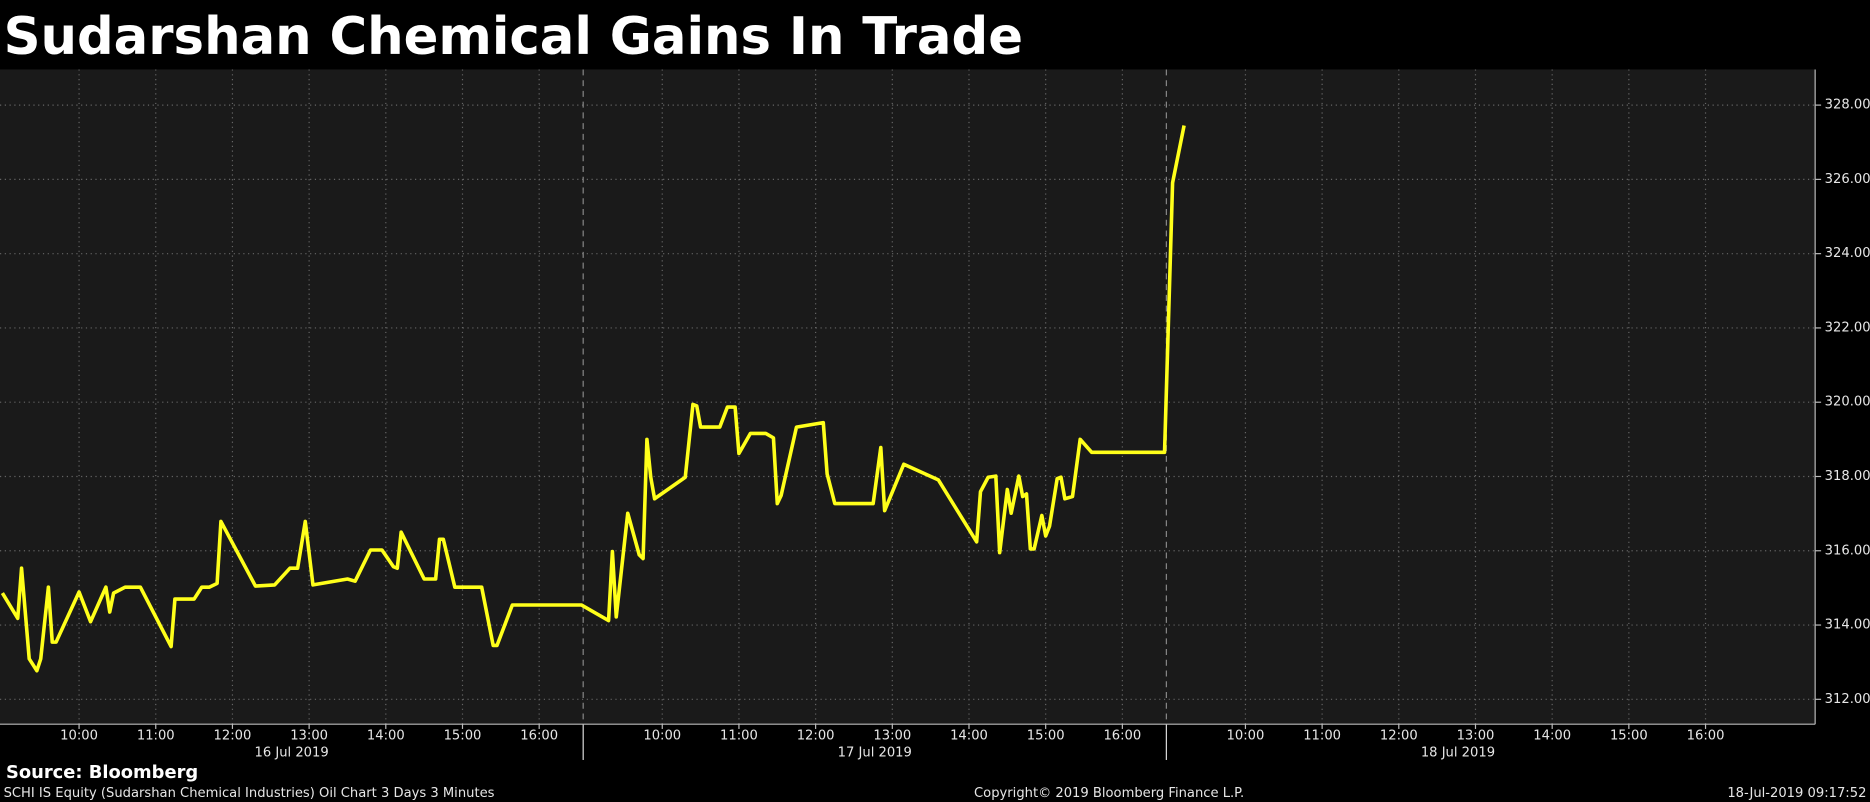  Describe the element at coordinates (1847, 327) in the screenshot. I see `y-tick-label: 322.00` at that location.